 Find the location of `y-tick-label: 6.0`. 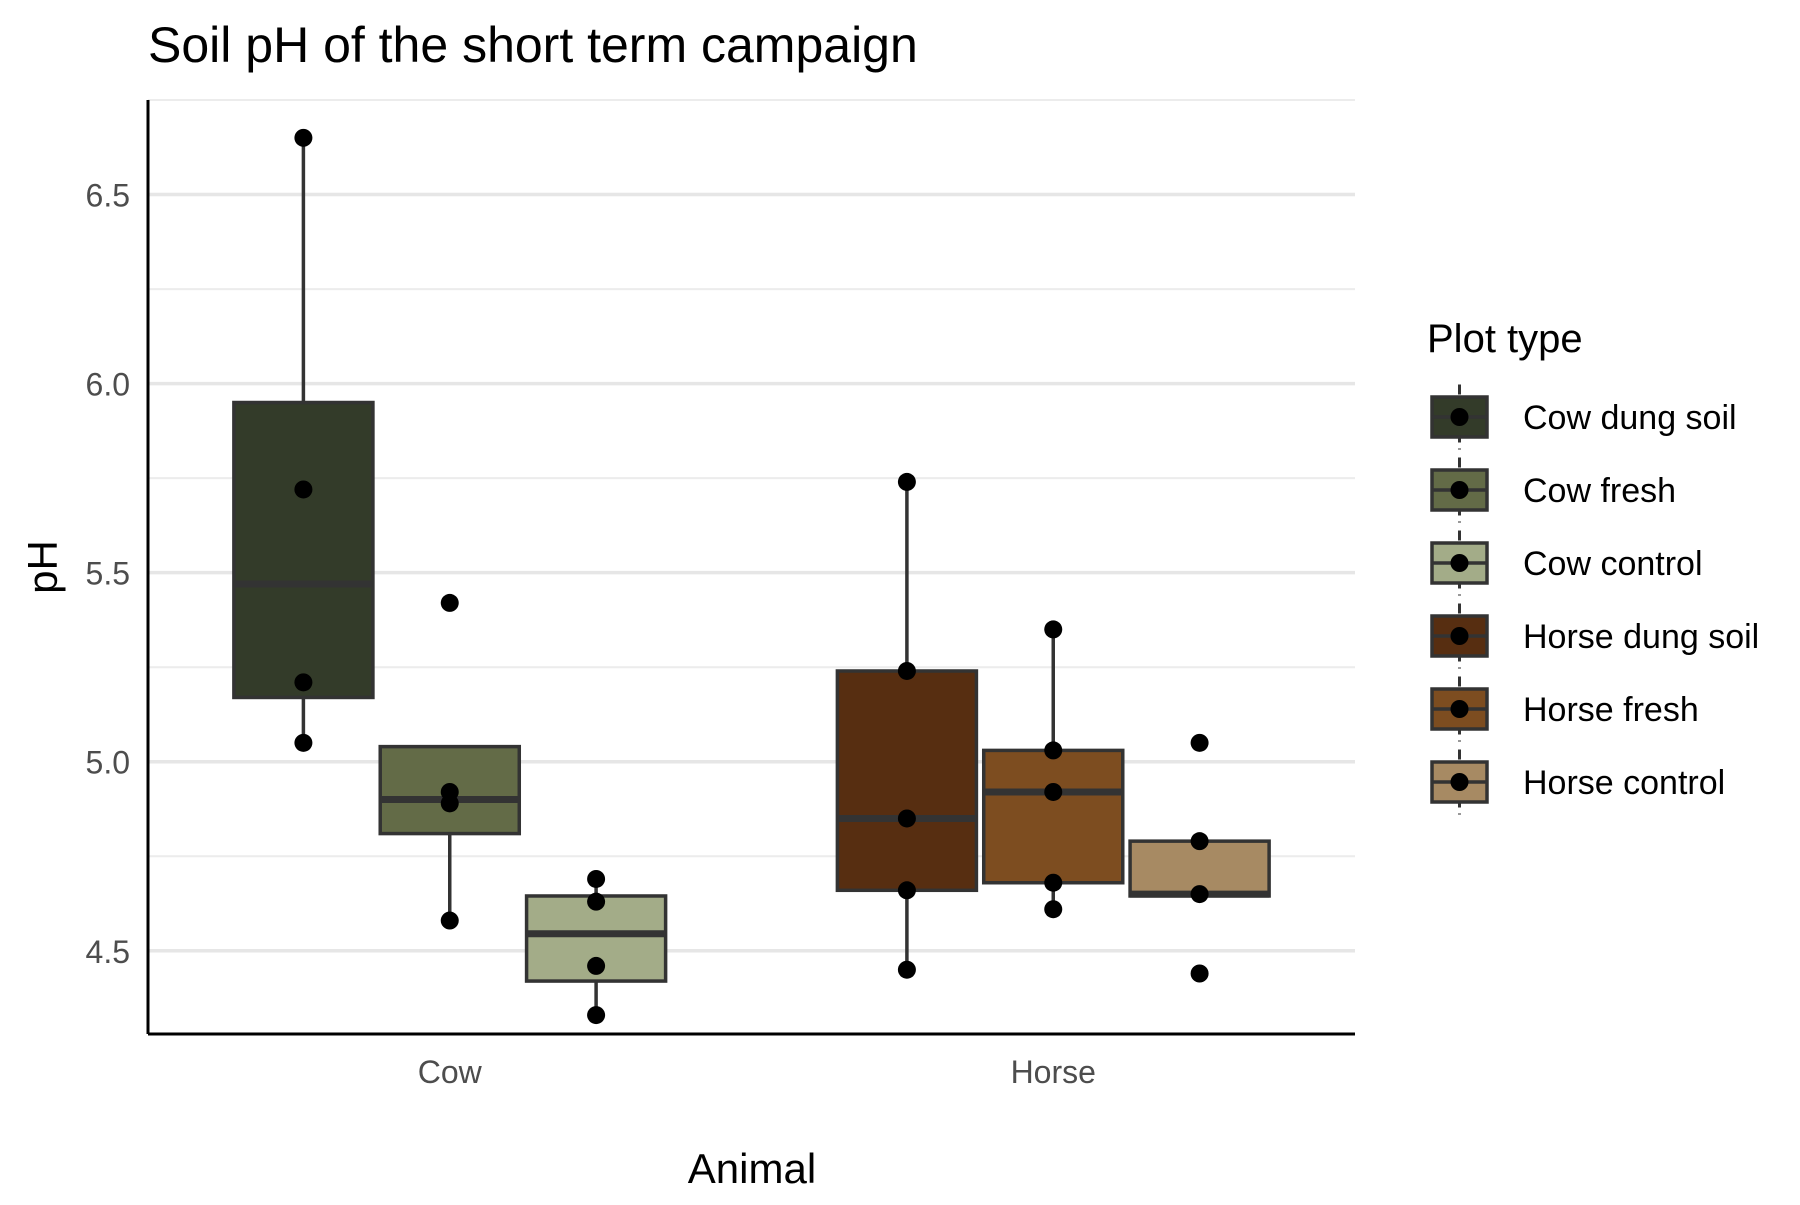

y-tick-label: 6.0 is located at coordinates (108, 385).